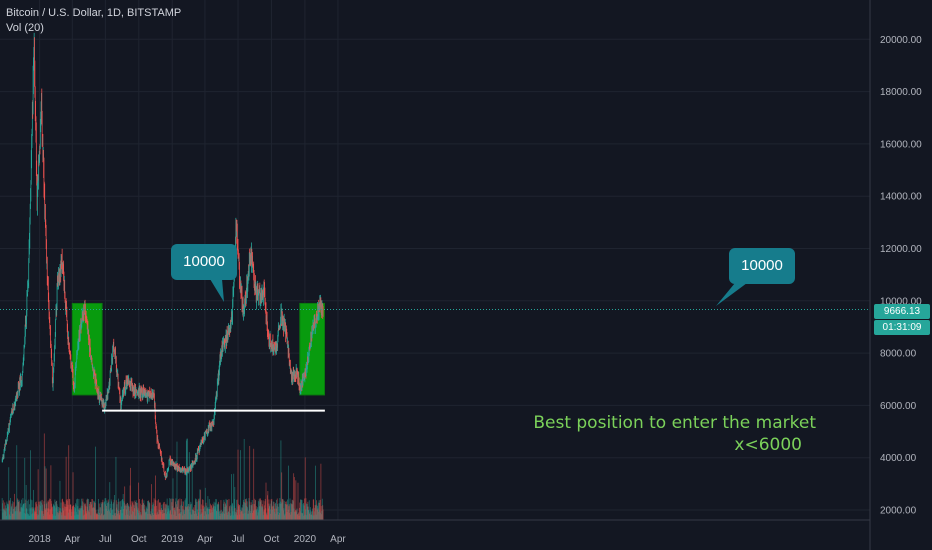 Image resolution: width=932 pixels, height=550 pixels. I want to click on volume-bars, so click(162, 476).